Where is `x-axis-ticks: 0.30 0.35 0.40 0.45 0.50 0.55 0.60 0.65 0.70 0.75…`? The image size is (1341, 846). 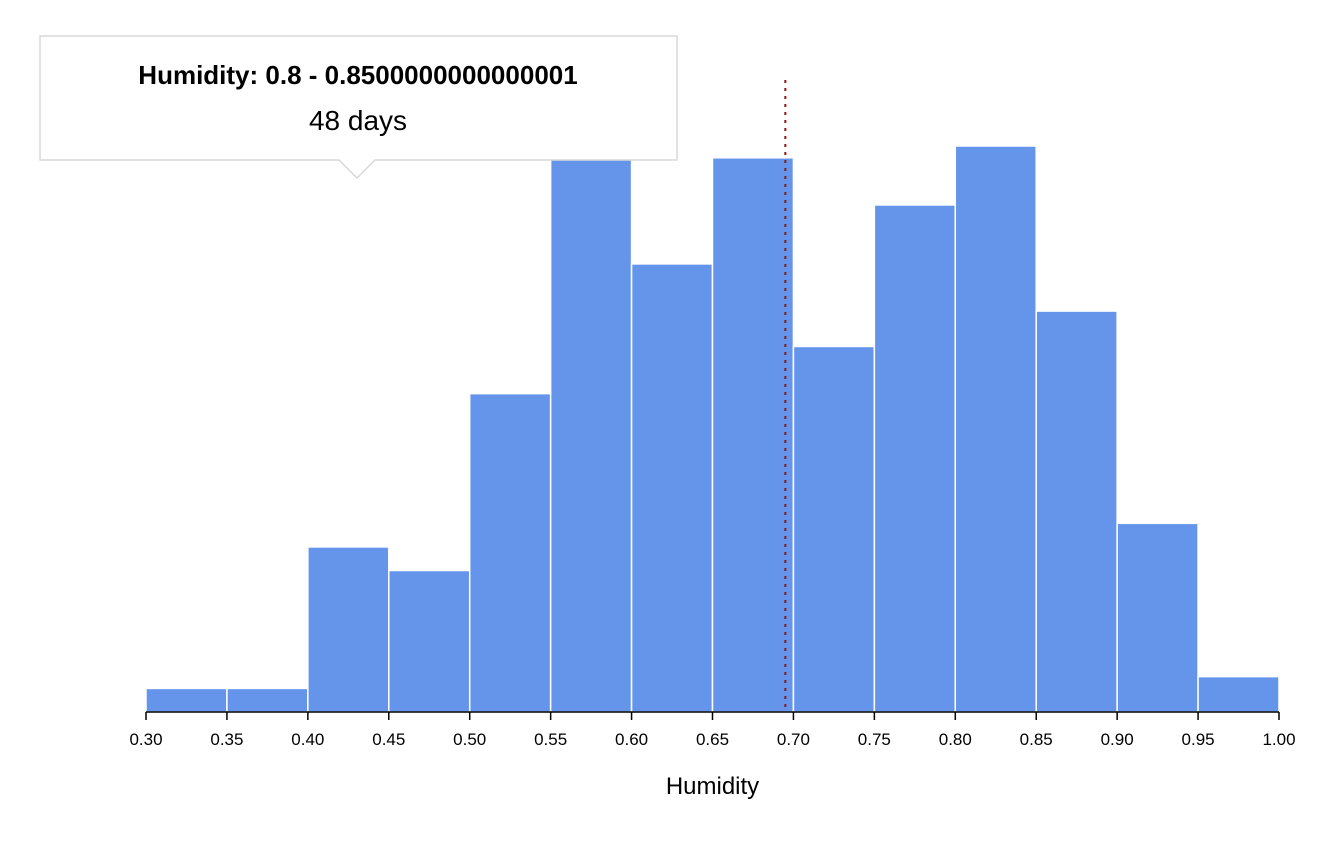
x-axis-ticks: 0.30 0.35 0.40 0.45 0.50 0.55 0.60 0.65 0.70 0.75… is located at coordinates (712, 730).